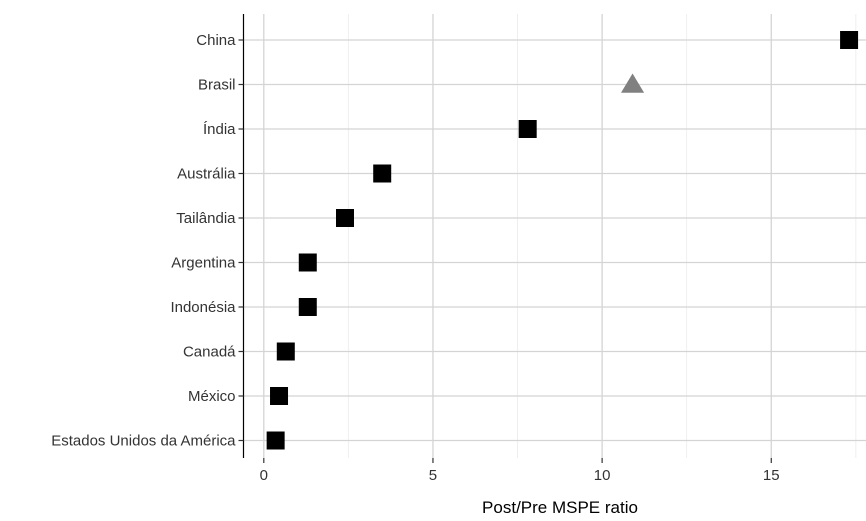 The image size is (866, 521). What do you see at coordinates (212, 396) in the screenshot?
I see `y-tick-label: México` at bounding box center [212, 396].